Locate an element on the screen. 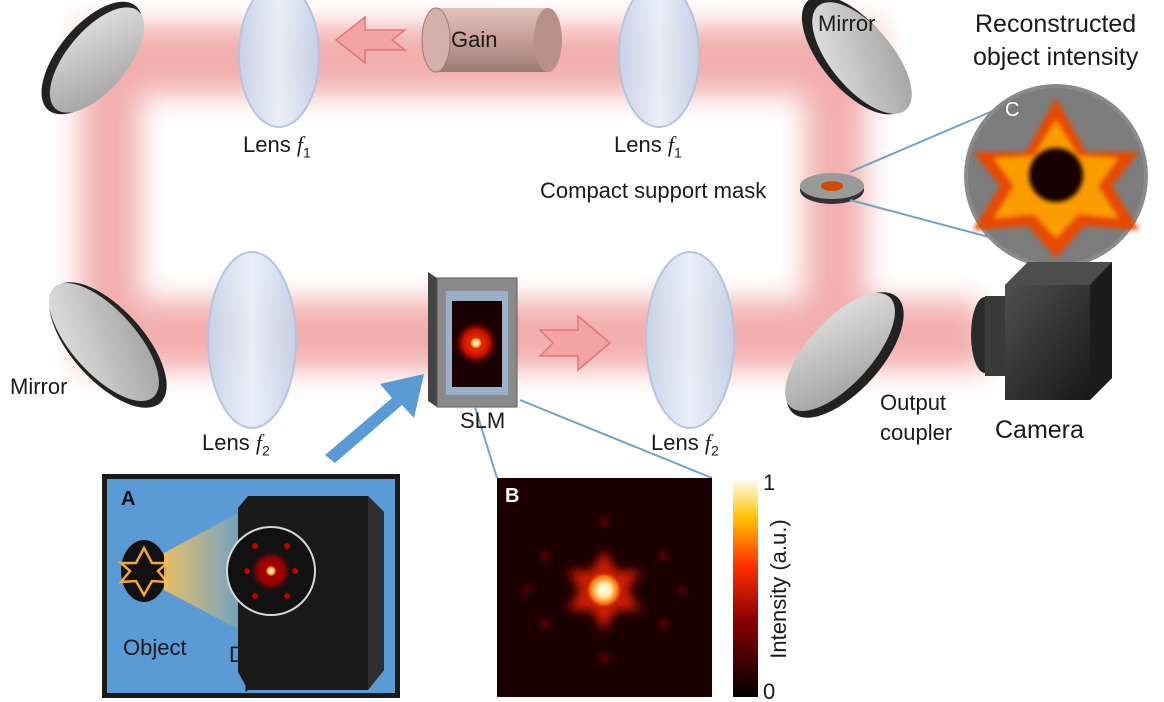  lens-f2-left-label: Lens f2 is located at coordinates (236, 444).